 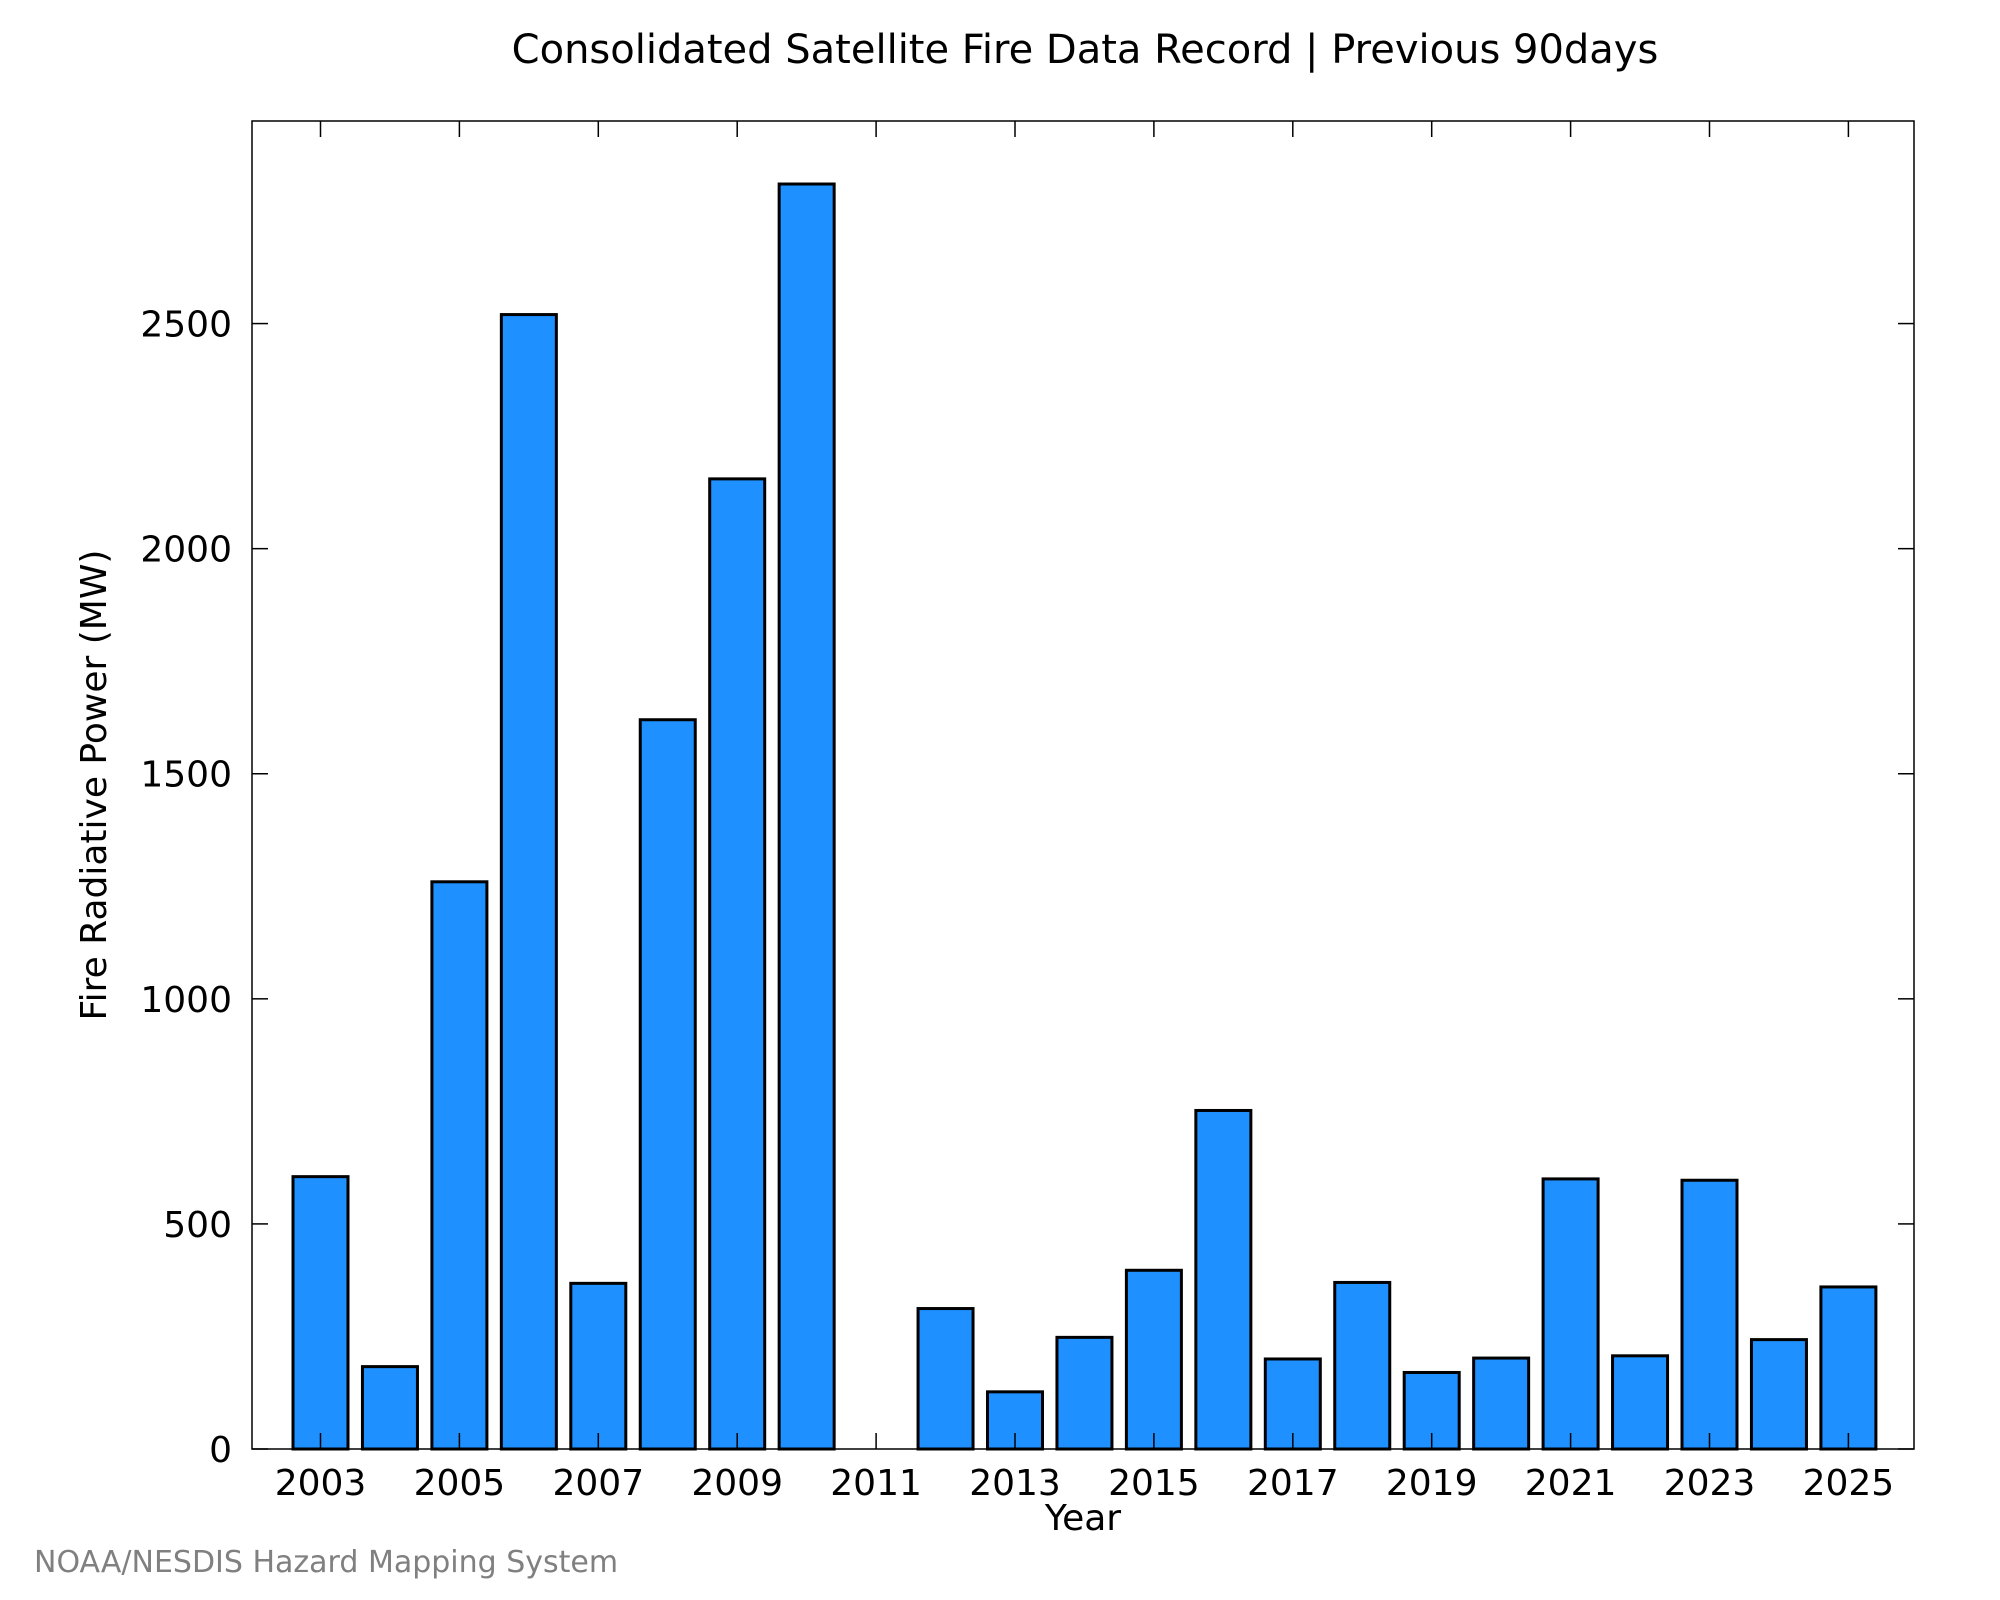 I want to click on x-tick-label-2019: 2019, so click(x=1432, y=1483).